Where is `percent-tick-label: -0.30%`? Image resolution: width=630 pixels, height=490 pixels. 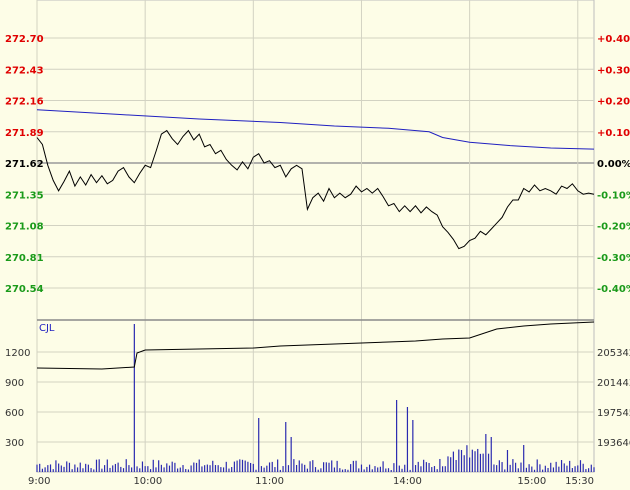 percent-tick-label: -0.30% is located at coordinates (613, 258).